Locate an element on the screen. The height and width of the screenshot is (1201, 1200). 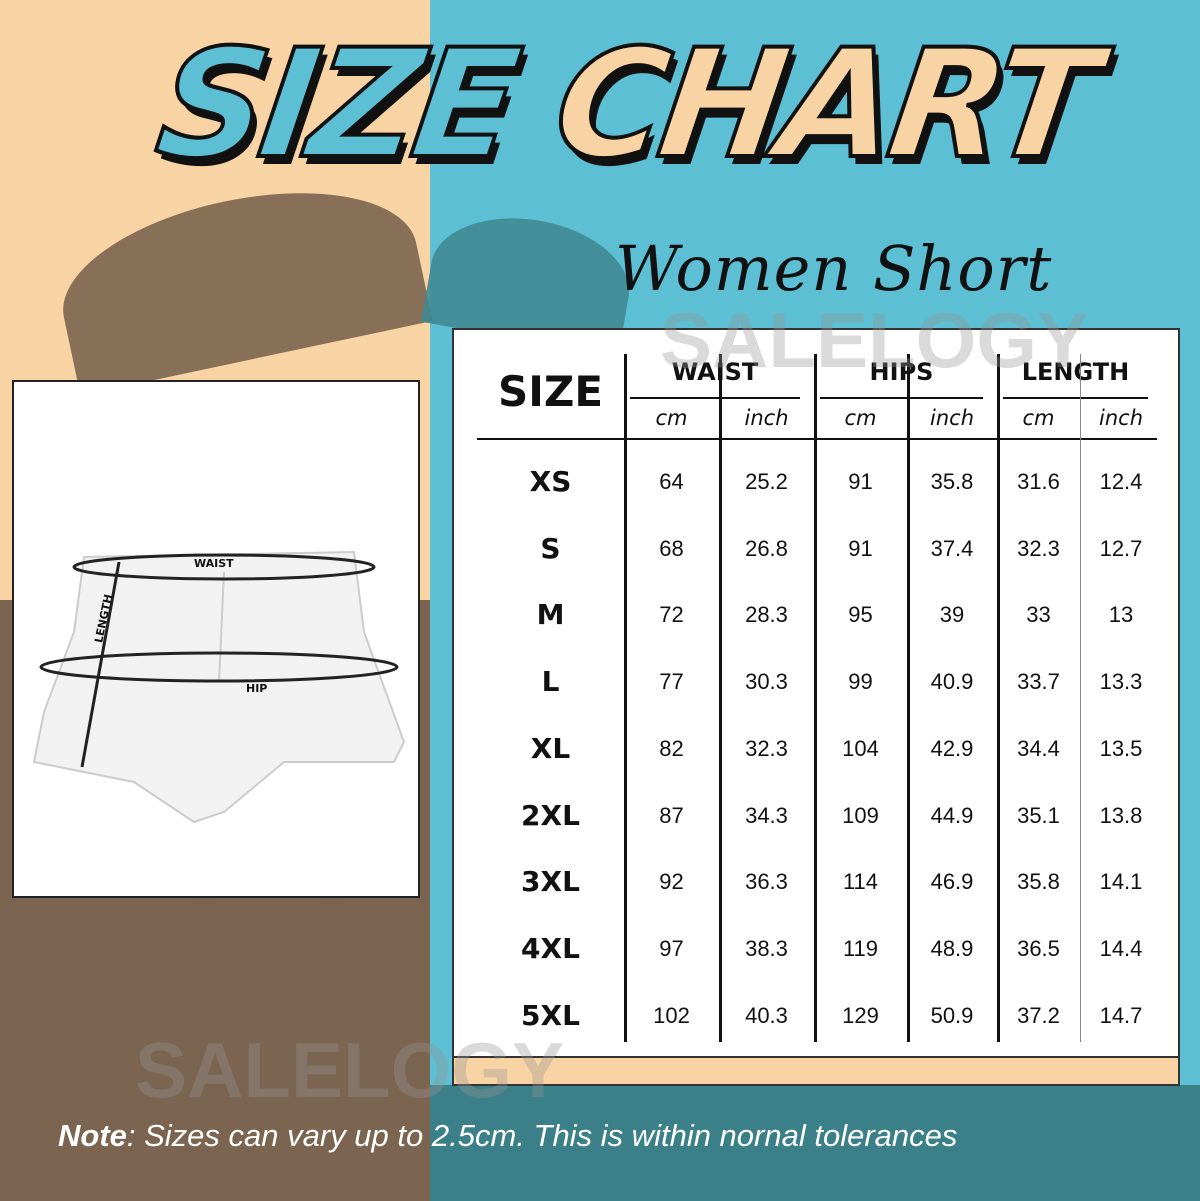
table-cell: 104 is located at coordinates (860, 748).